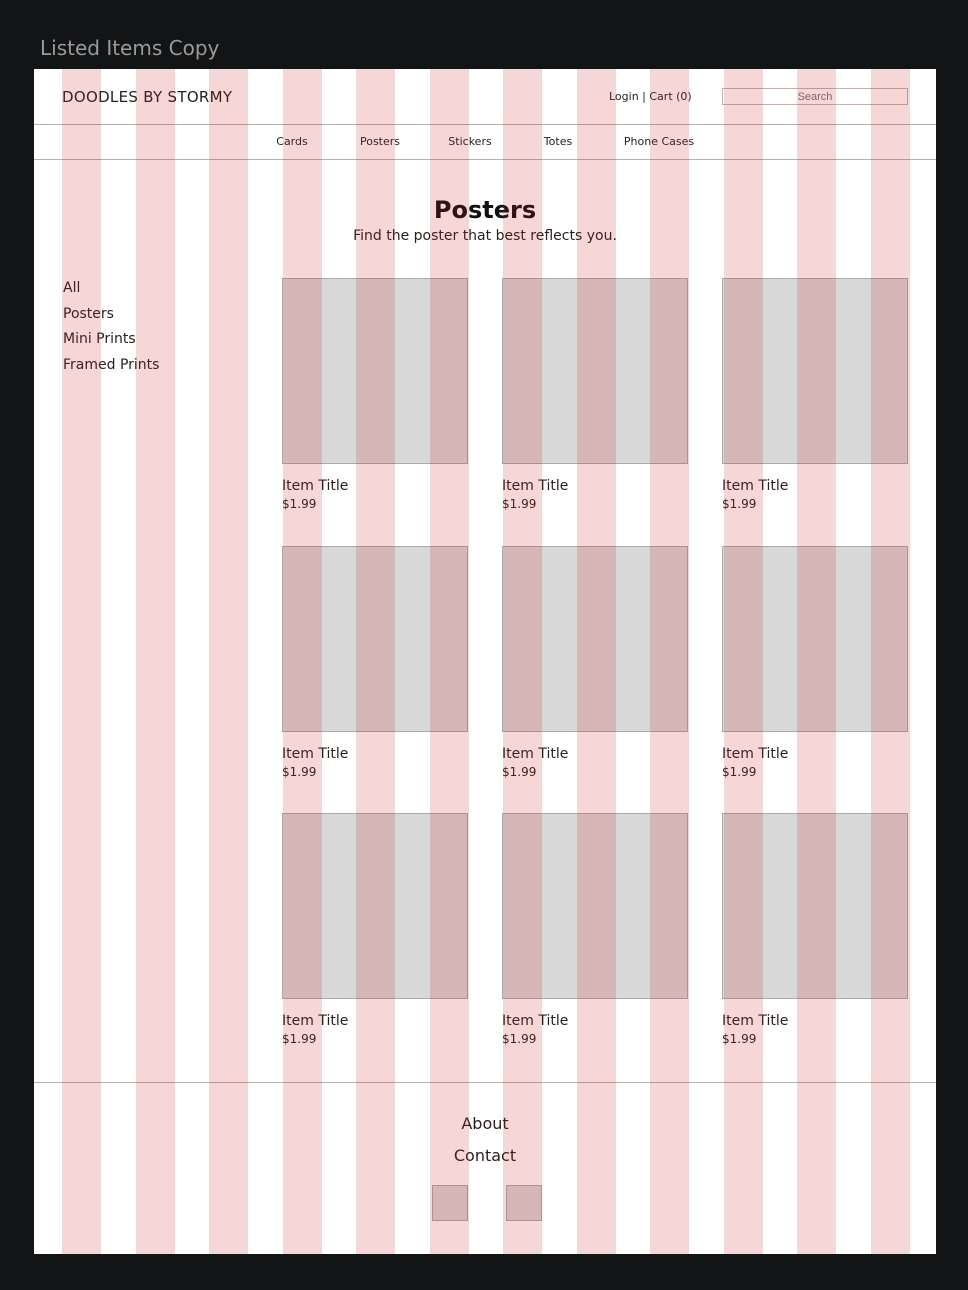  I want to click on nav-cards: Cards, so click(292, 141).